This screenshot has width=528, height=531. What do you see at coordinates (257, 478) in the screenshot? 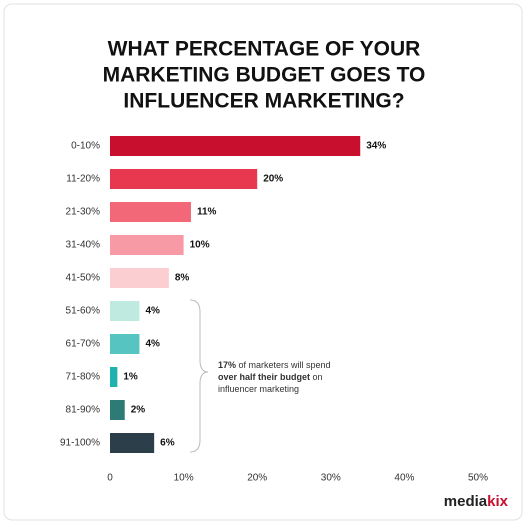
I see `x-tick-label: 20%` at bounding box center [257, 478].